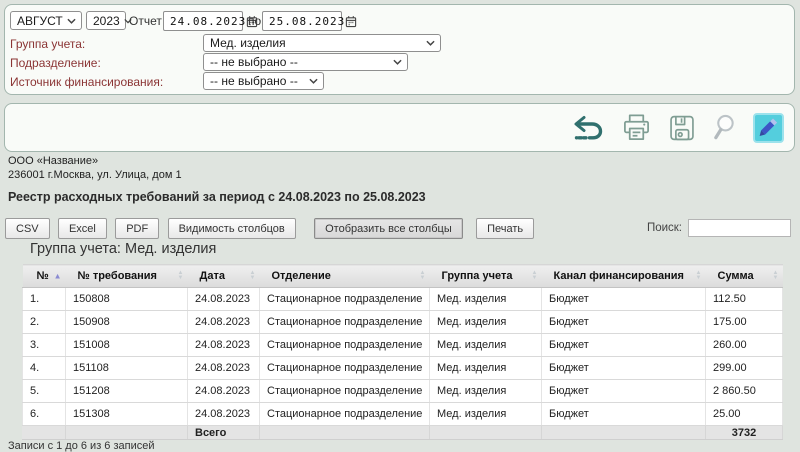 The height and width of the screenshot is (452, 800). I want to click on search-icon, so click(724, 127).